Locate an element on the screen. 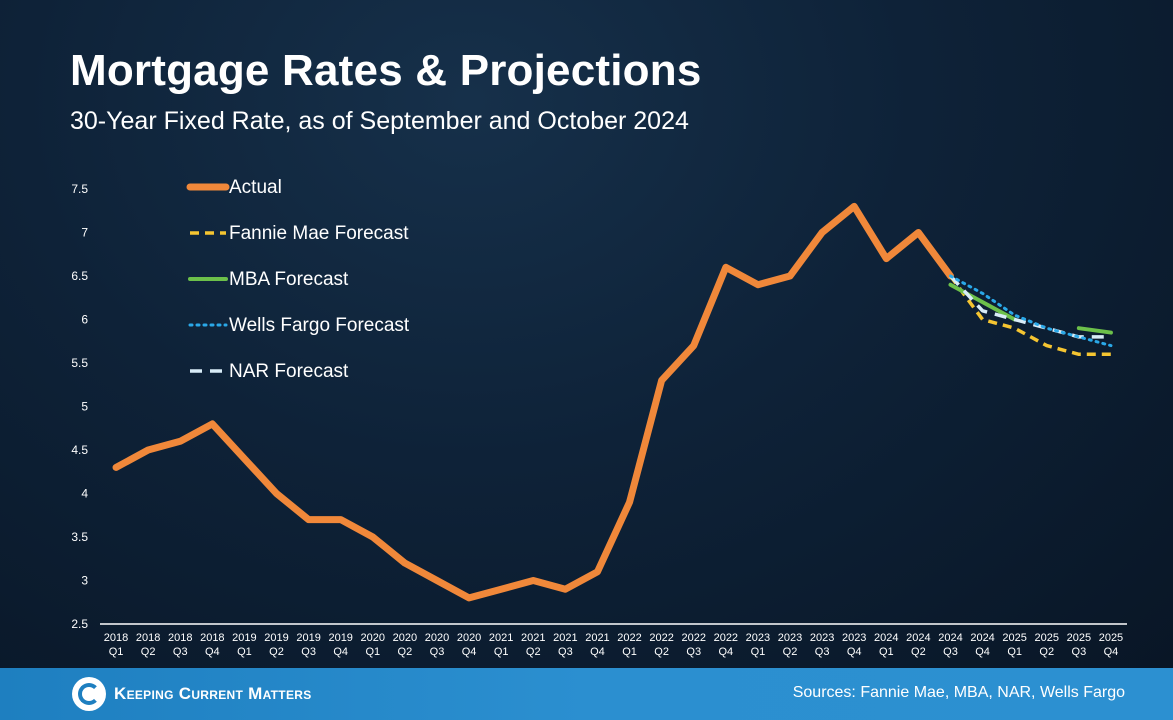 The height and width of the screenshot is (720, 1173). y-tick-label: 5 is located at coordinates (84, 407).